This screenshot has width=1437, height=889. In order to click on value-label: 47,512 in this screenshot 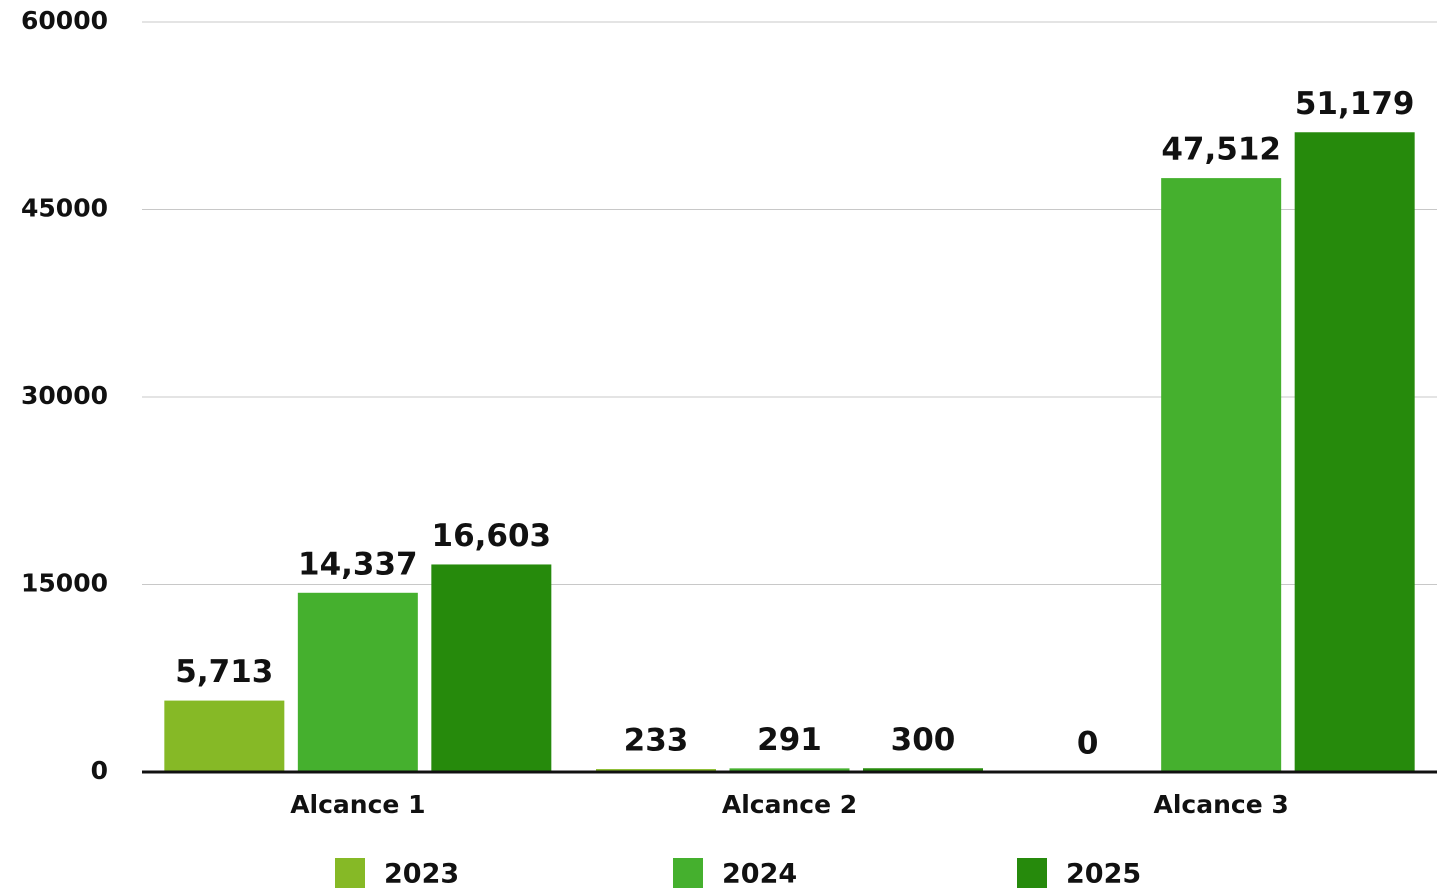, I will do `click(1221, 150)`.